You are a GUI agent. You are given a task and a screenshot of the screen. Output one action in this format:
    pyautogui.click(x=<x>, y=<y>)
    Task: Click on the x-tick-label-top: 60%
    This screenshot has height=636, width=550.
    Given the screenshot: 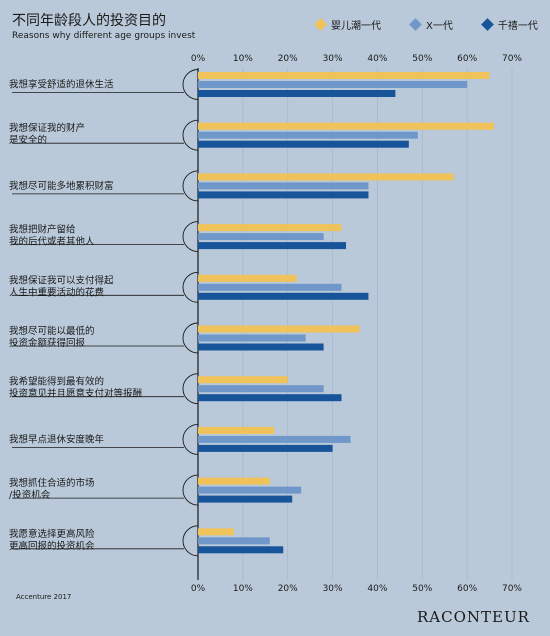 What is the action you would take?
    pyautogui.click(x=467, y=59)
    